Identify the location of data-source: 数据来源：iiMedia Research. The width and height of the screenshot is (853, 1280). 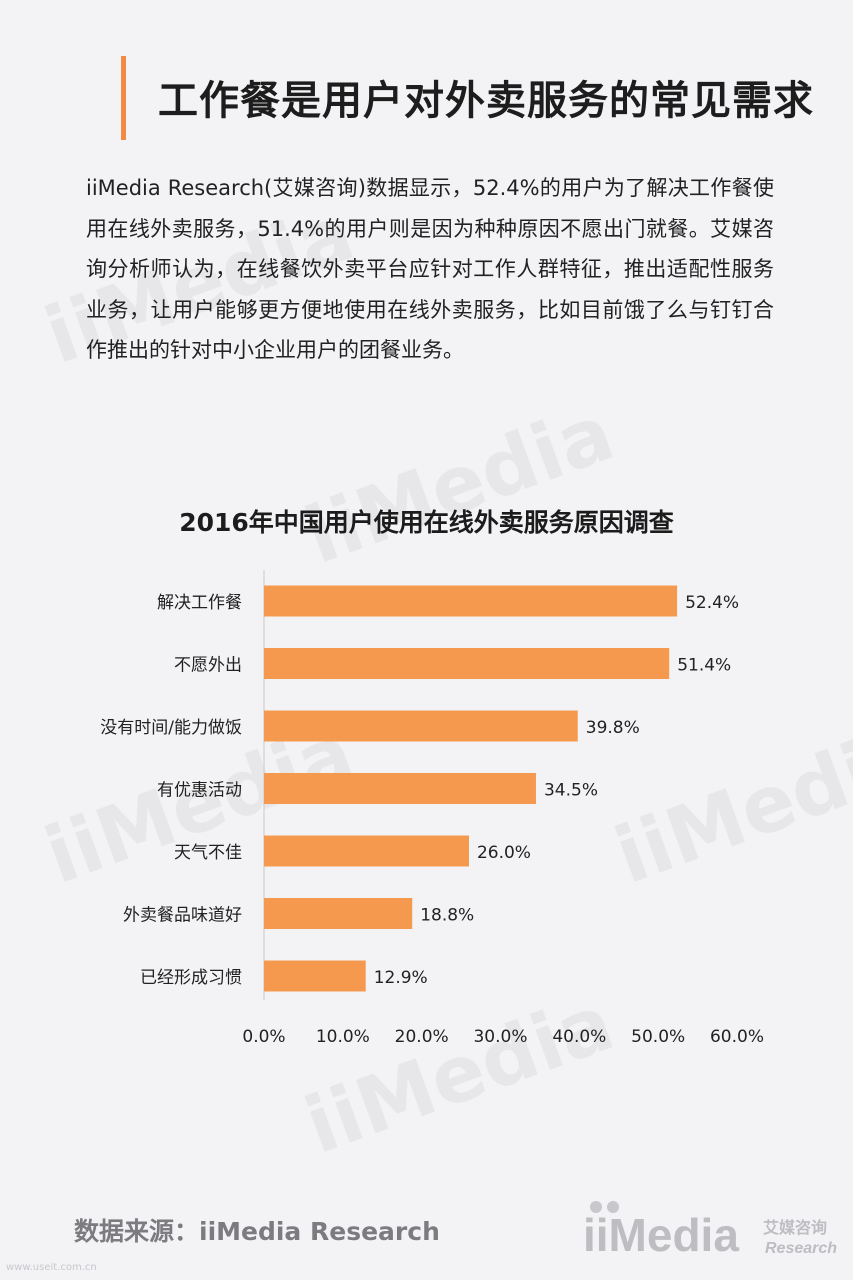
(257, 1231).